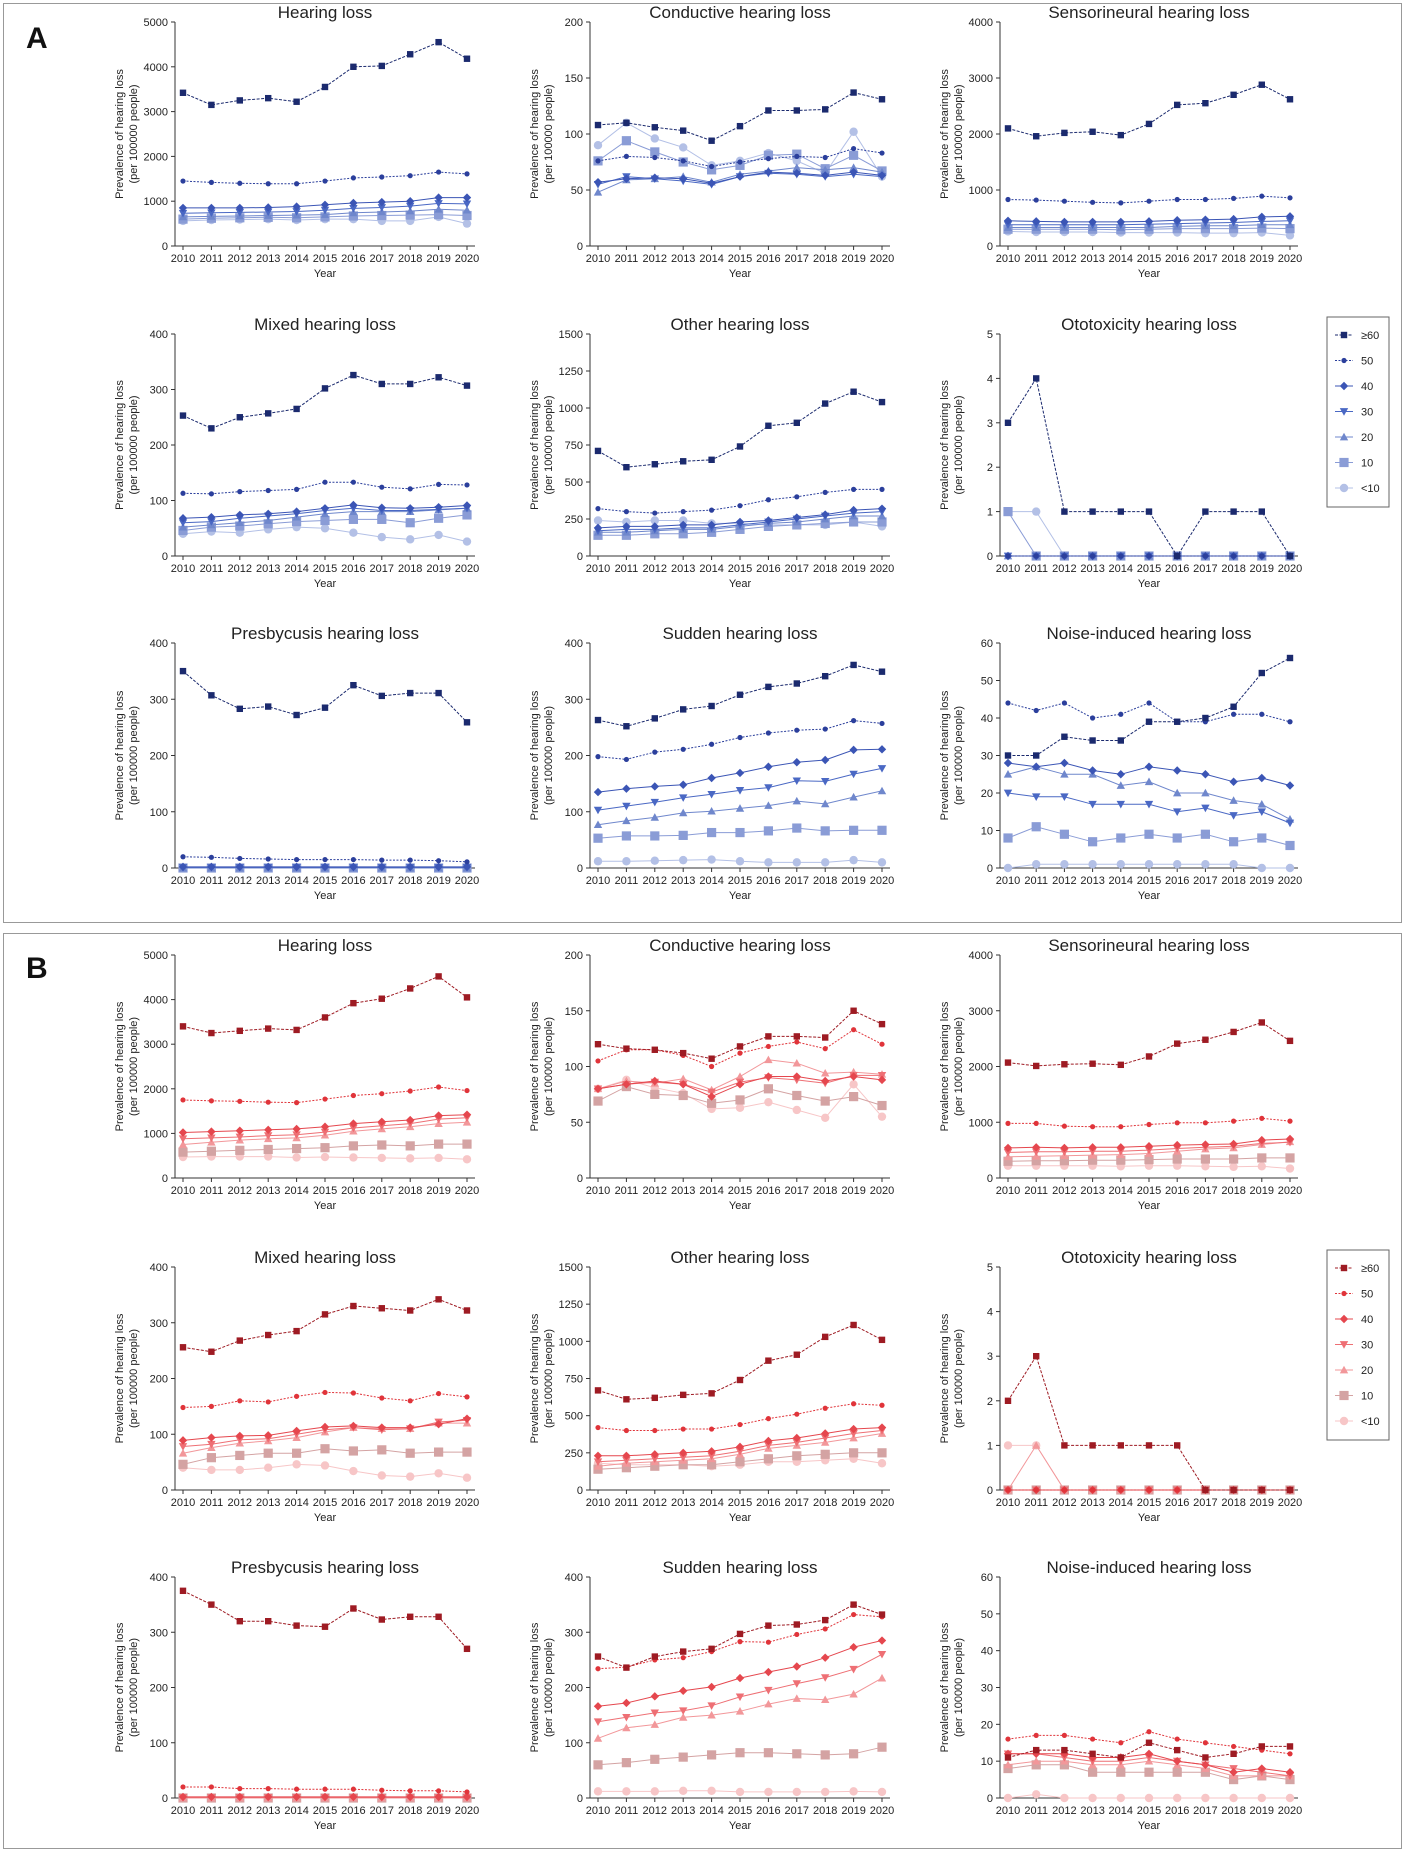 This screenshot has width=1407, height=1854. Describe the element at coordinates (853, 569) in the screenshot. I see `panel-a-other-hearing-loss-x-tick-label: 2019` at that location.